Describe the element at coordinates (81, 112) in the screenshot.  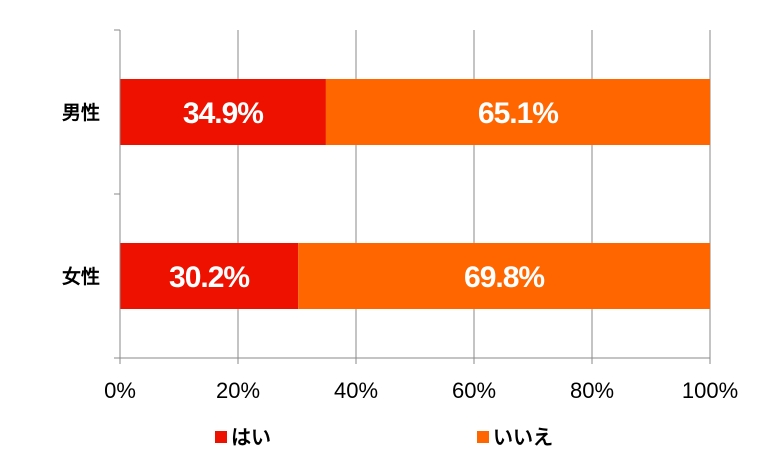
I see `category-label: 男性` at that location.